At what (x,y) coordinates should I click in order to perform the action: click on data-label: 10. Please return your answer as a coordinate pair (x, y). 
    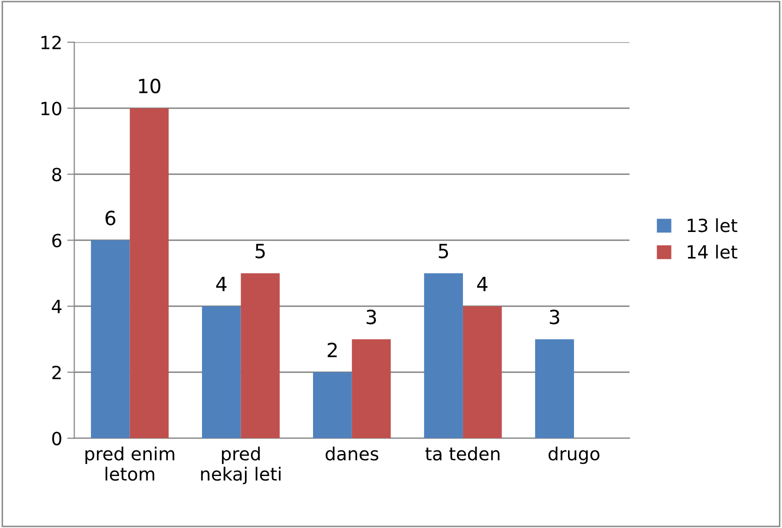
    Looking at the image, I should click on (149, 86).